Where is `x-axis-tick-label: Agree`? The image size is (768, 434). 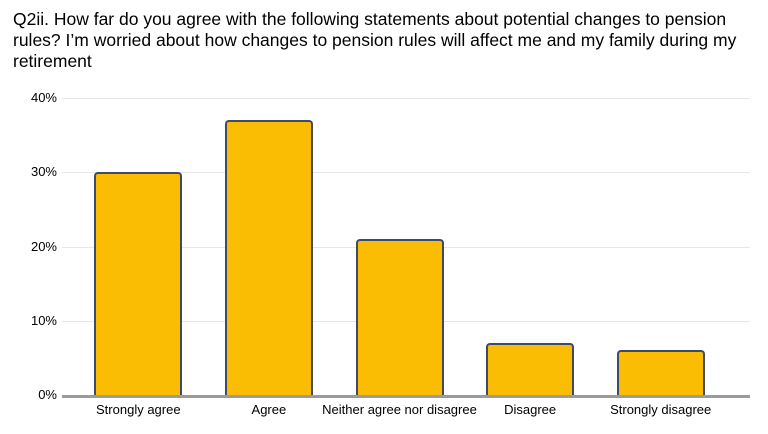
x-axis-tick-label: Agree is located at coordinates (269, 409).